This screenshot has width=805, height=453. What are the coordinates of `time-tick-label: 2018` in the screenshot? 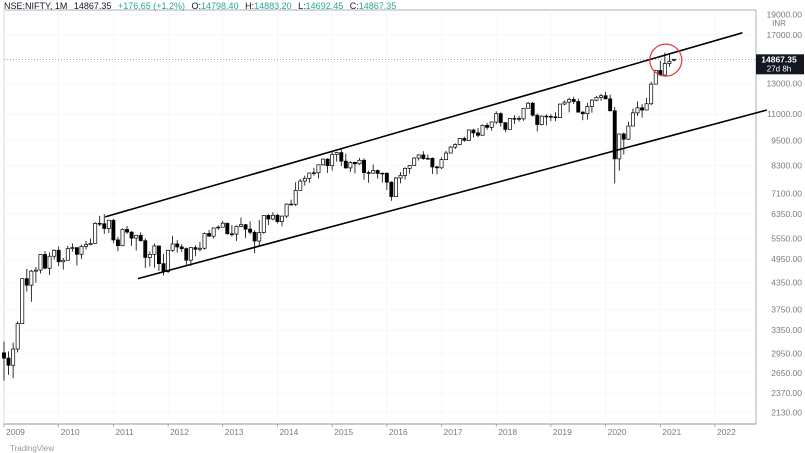 It's located at (507, 432).